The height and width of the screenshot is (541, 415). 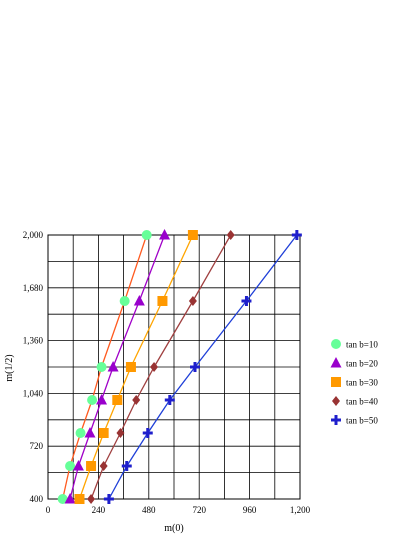 What do you see at coordinates (336, 362) in the screenshot?
I see `legend-marker-triangle` at bounding box center [336, 362].